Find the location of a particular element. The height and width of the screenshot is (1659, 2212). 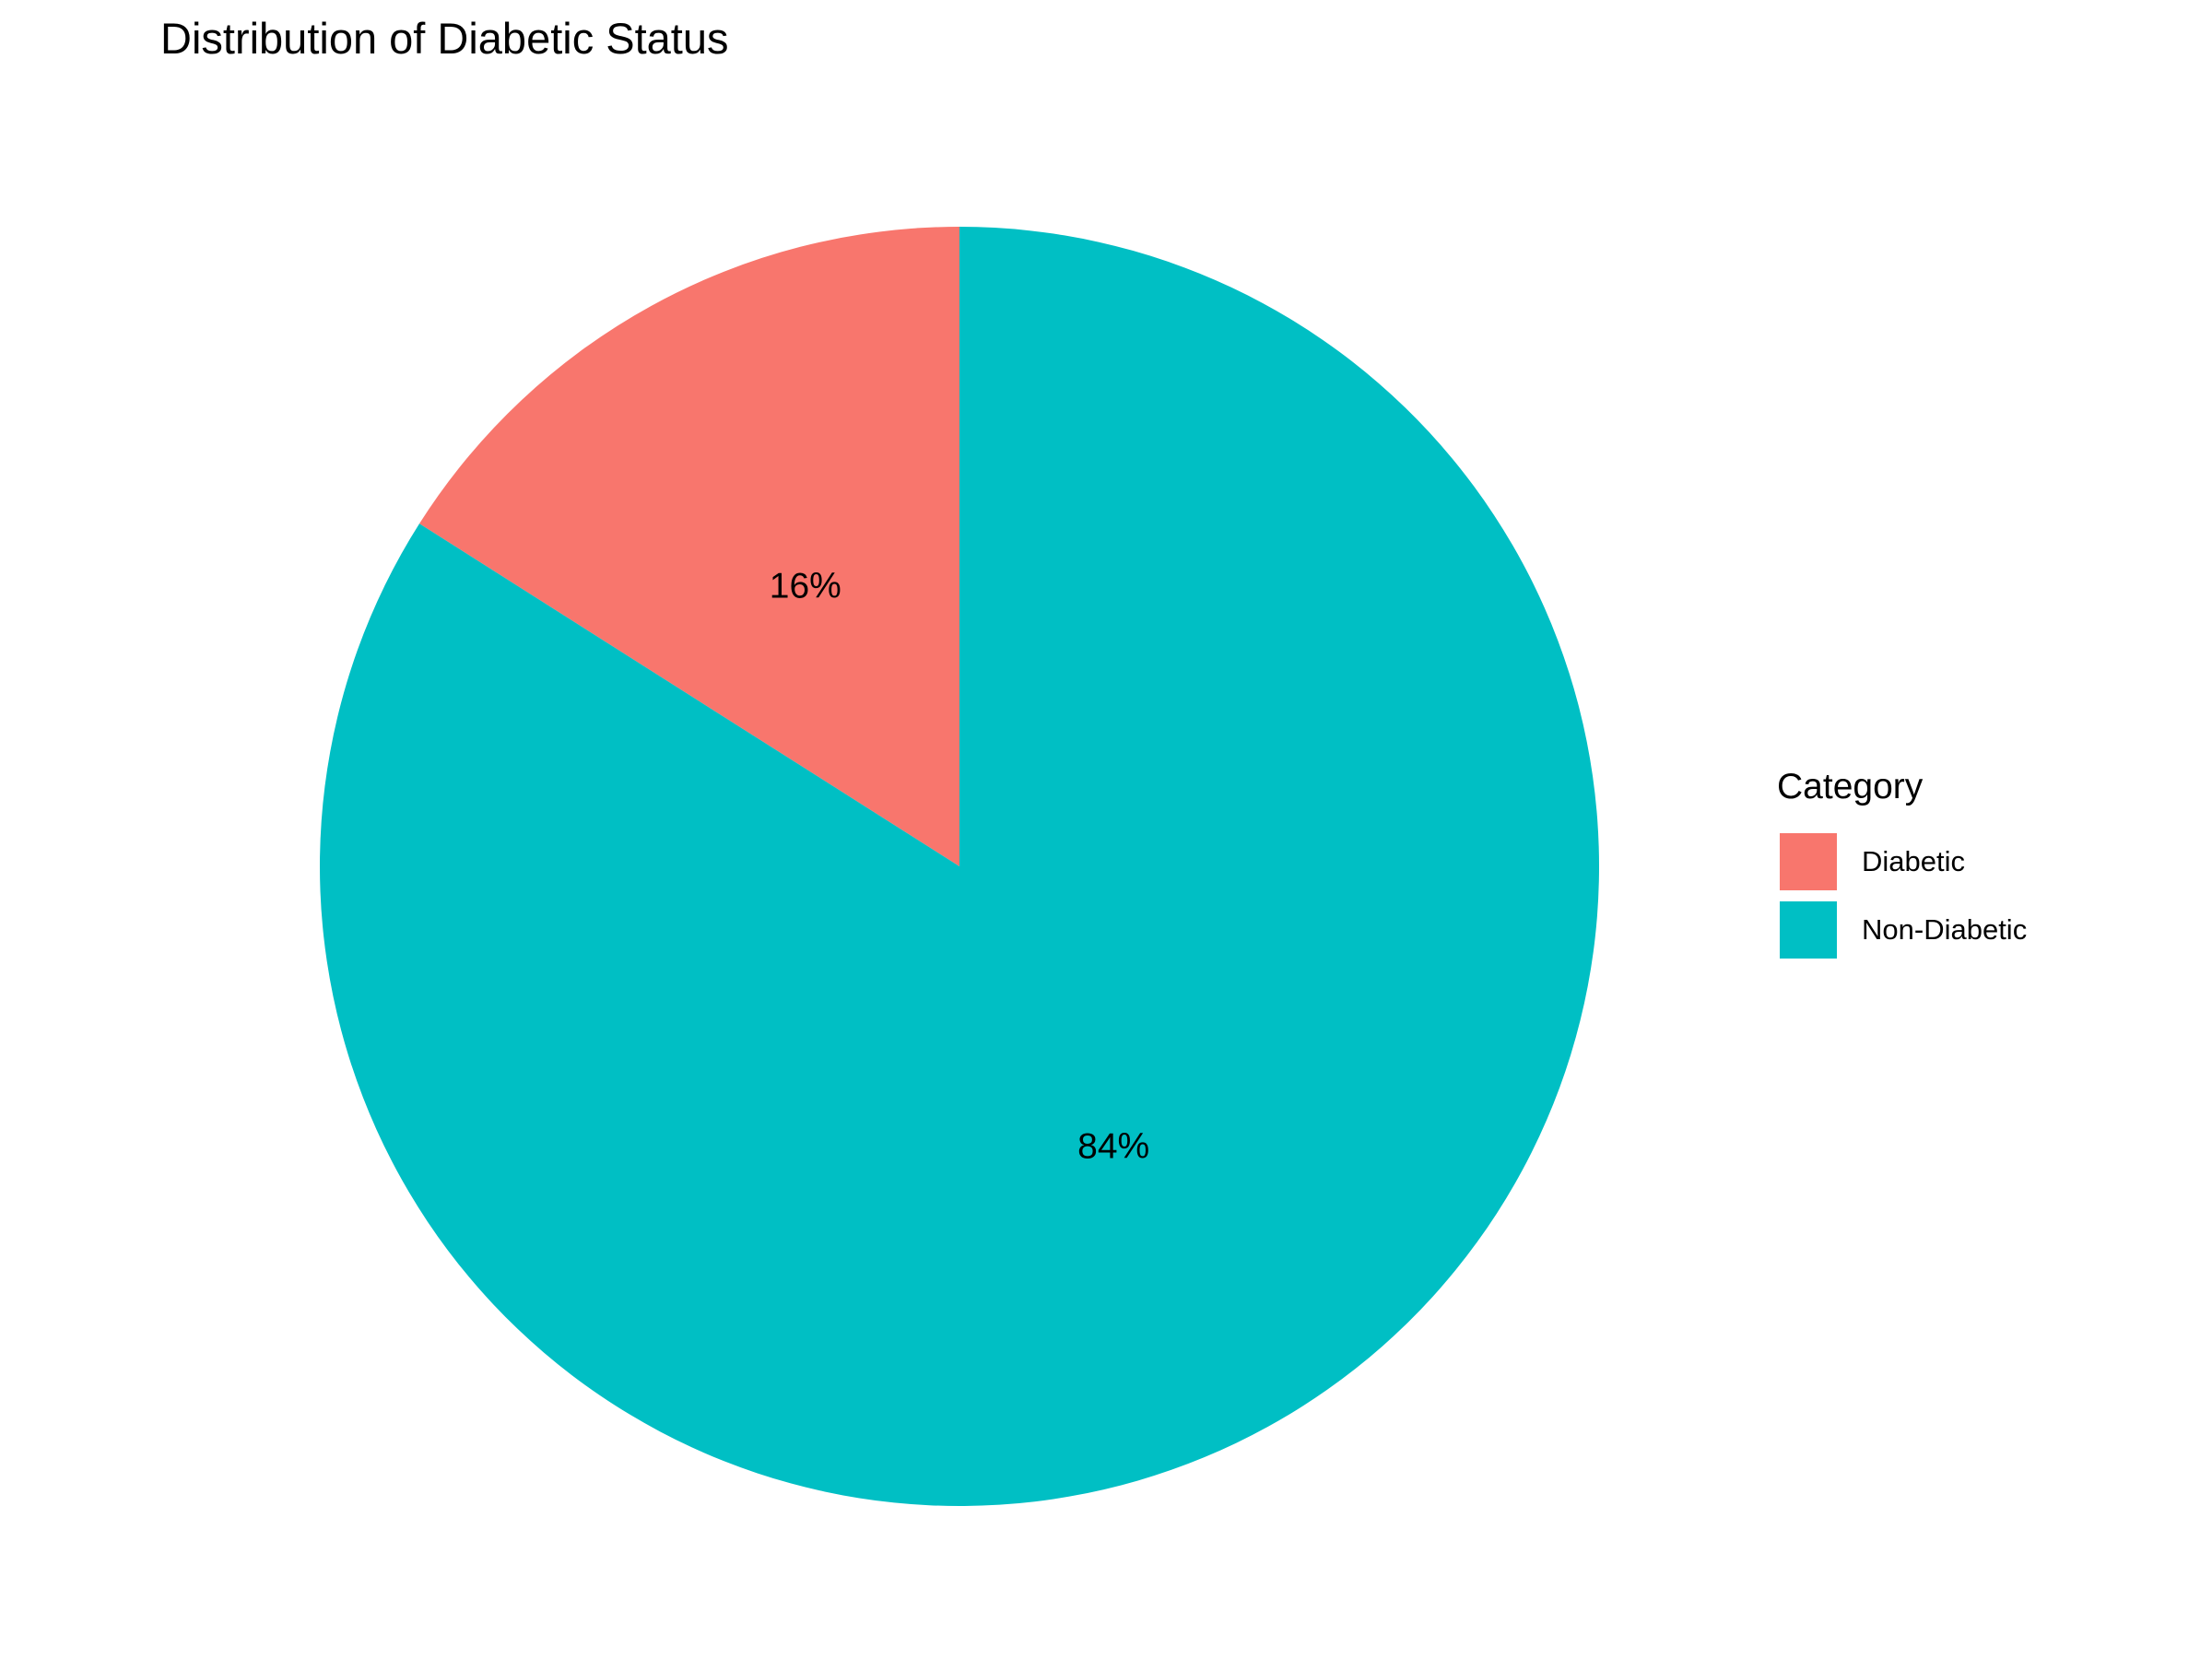

legend: Category Diabetic Non-Diabetic is located at coordinates (1902, 865).